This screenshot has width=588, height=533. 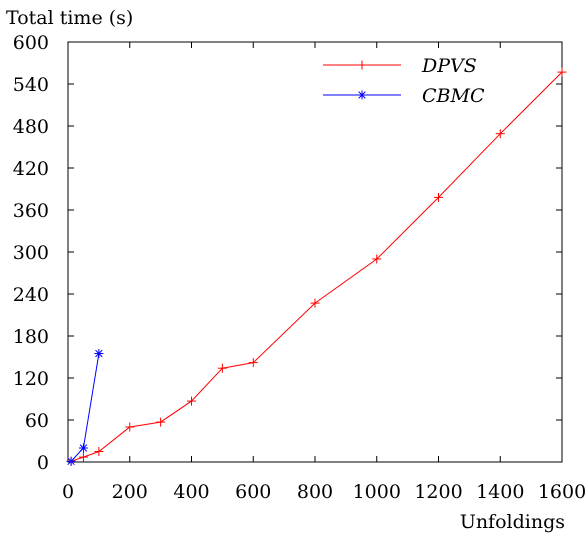 What do you see at coordinates (31, 337) in the screenshot?
I see `y-tick-label: 180` at bounding box center [31, 337].